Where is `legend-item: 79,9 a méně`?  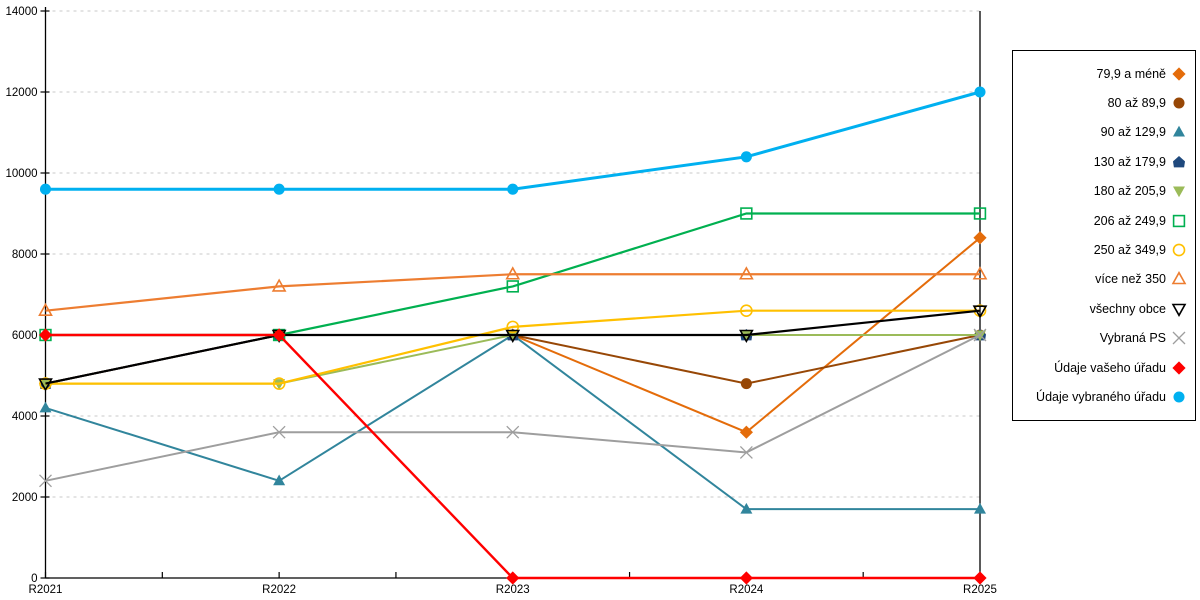
legend-item: 79,9 a méně is located at coordinates (1102, 73).